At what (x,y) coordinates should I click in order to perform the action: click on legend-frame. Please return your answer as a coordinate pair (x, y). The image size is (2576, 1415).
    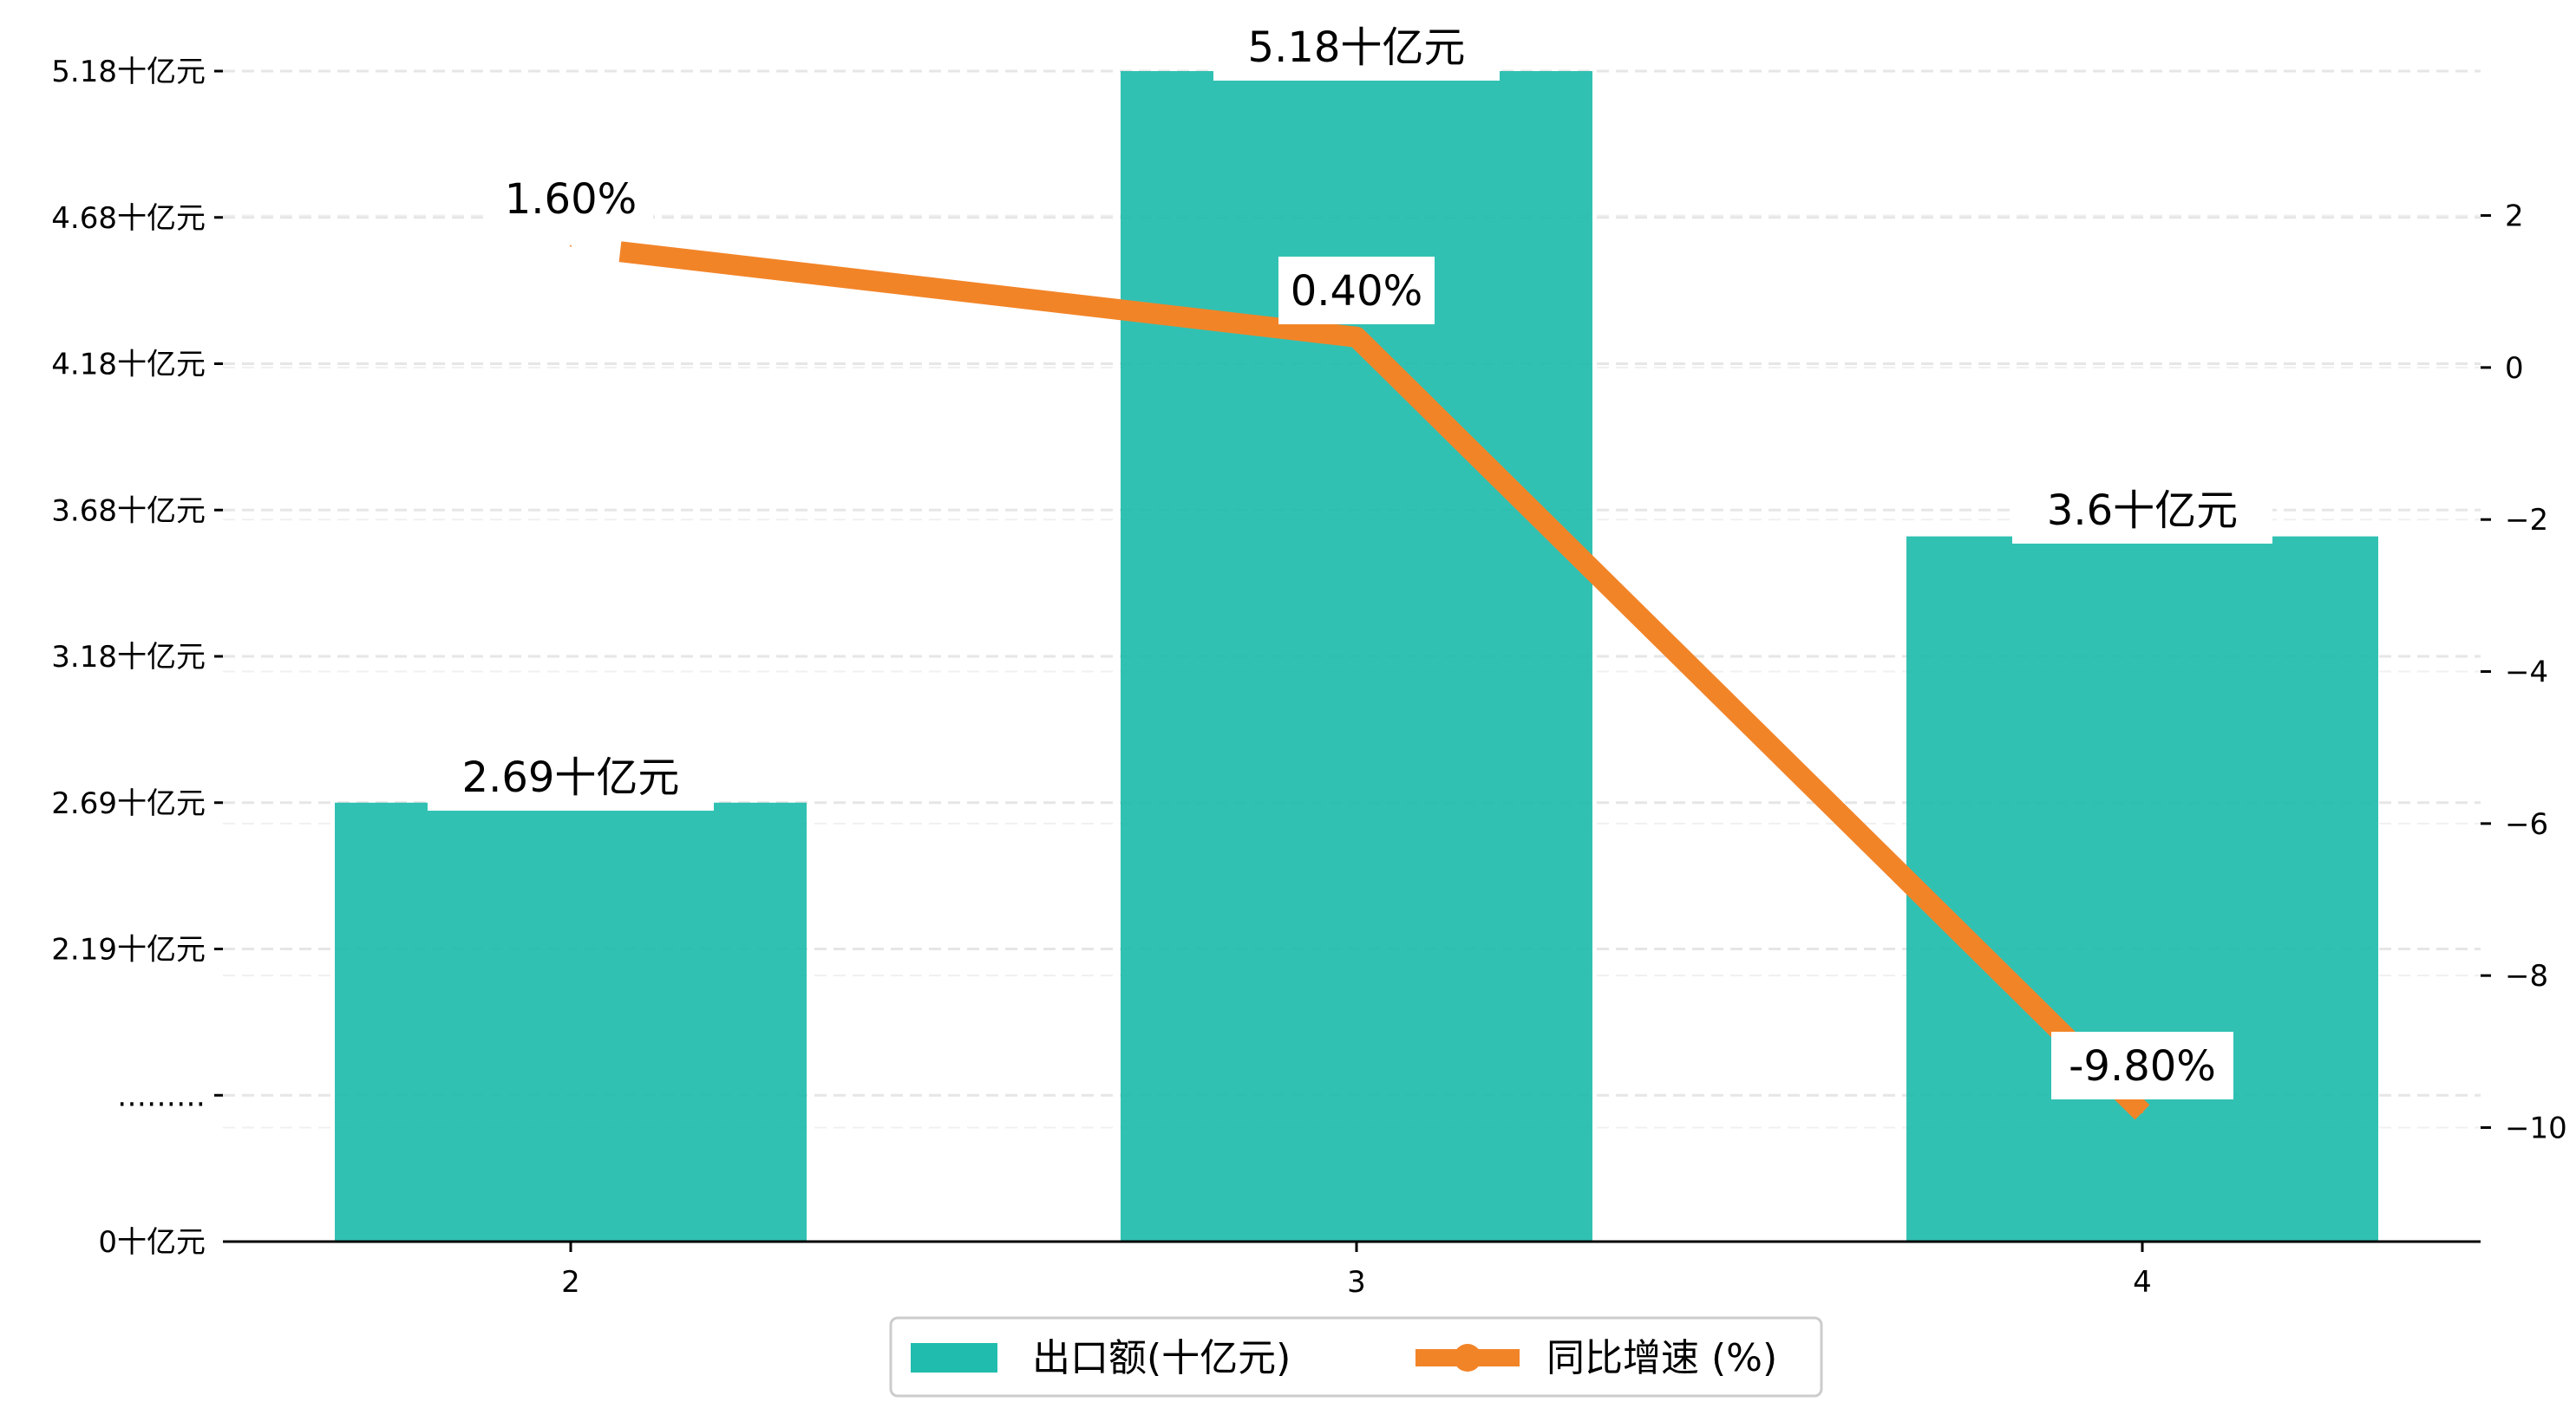
    Looking at the image, I should click on (1356, 1357).